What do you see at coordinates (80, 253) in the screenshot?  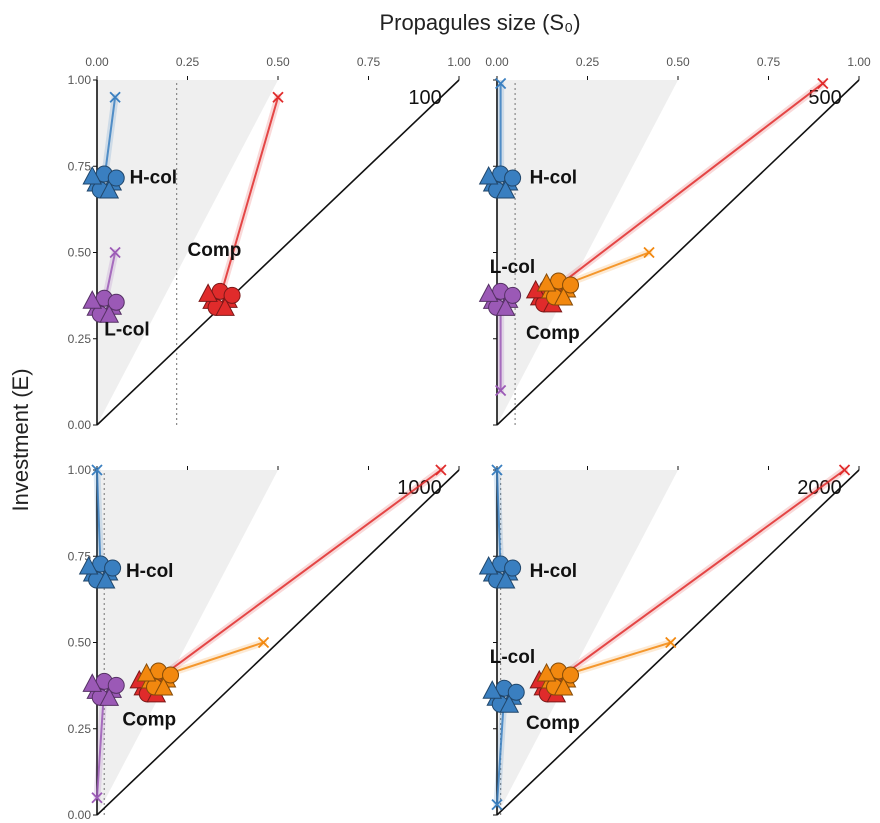 I see `y-tick-label: 0.50` at bounding box center [80, 253].